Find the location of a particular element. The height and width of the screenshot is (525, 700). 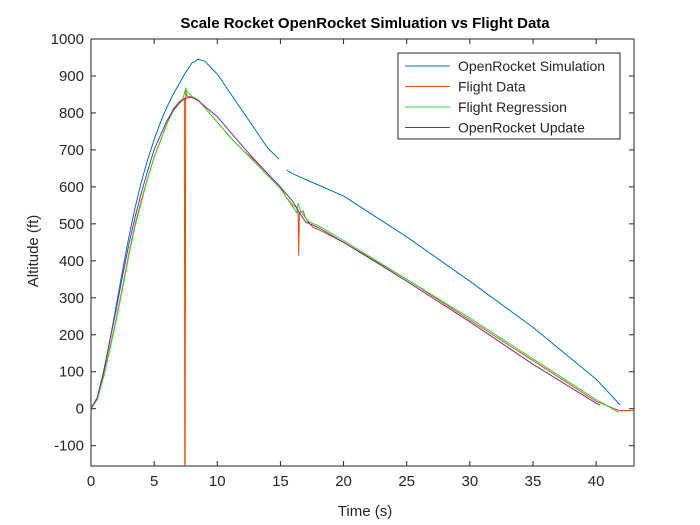

y-tick-label: 800 is located at coordinates (71, 113).